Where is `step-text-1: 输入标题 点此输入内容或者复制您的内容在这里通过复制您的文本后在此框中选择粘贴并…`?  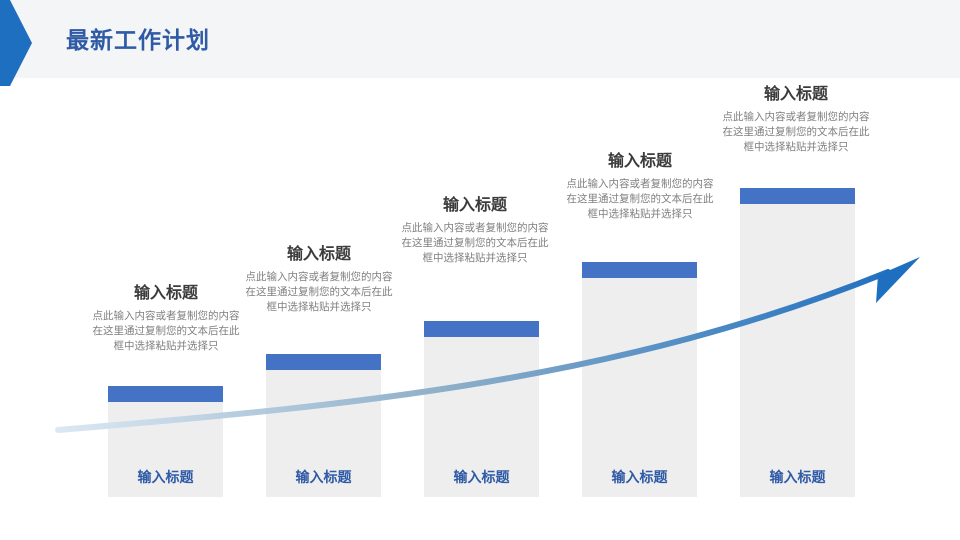 step-text-1: 输入标题 点此输入内容或者复制您的内容在这里通过复制您的文本后在此框中选择粘贴并… is located at coordinates (166, 318).